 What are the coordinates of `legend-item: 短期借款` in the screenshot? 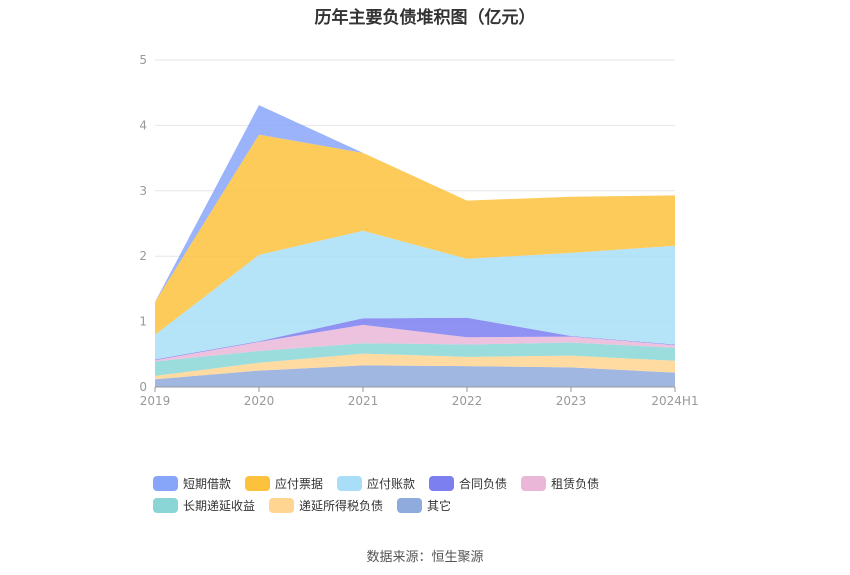 It's located at (192, 483).